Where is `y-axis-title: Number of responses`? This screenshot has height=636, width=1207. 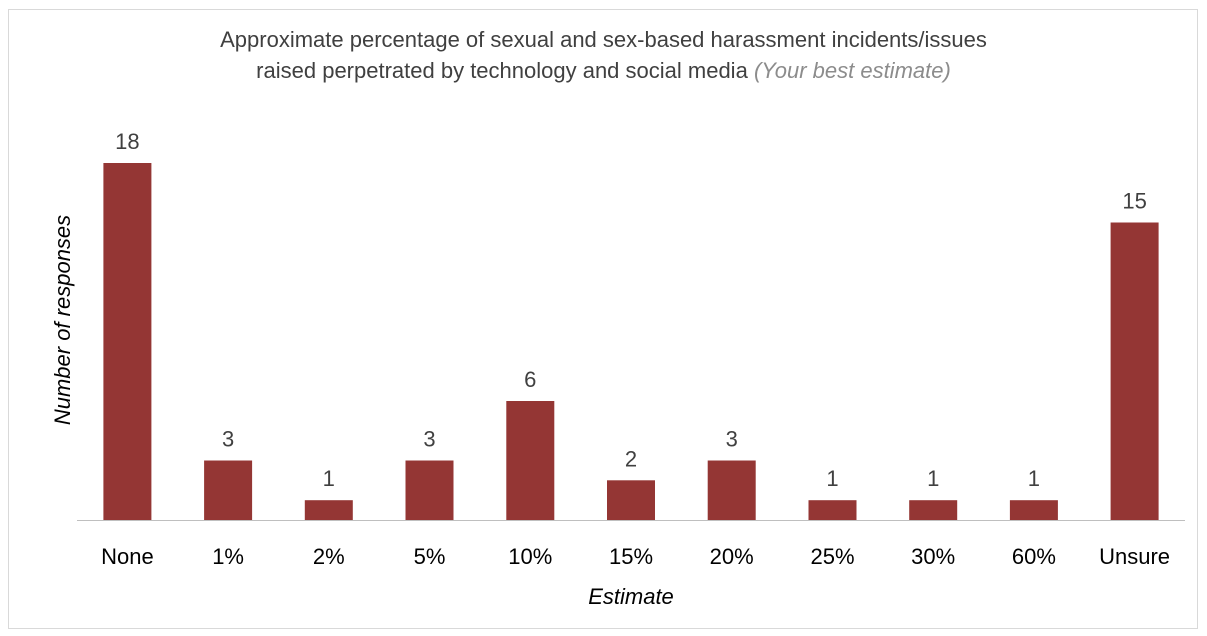 y-axis-title: Number of responses is located at coordinates (62, 320).